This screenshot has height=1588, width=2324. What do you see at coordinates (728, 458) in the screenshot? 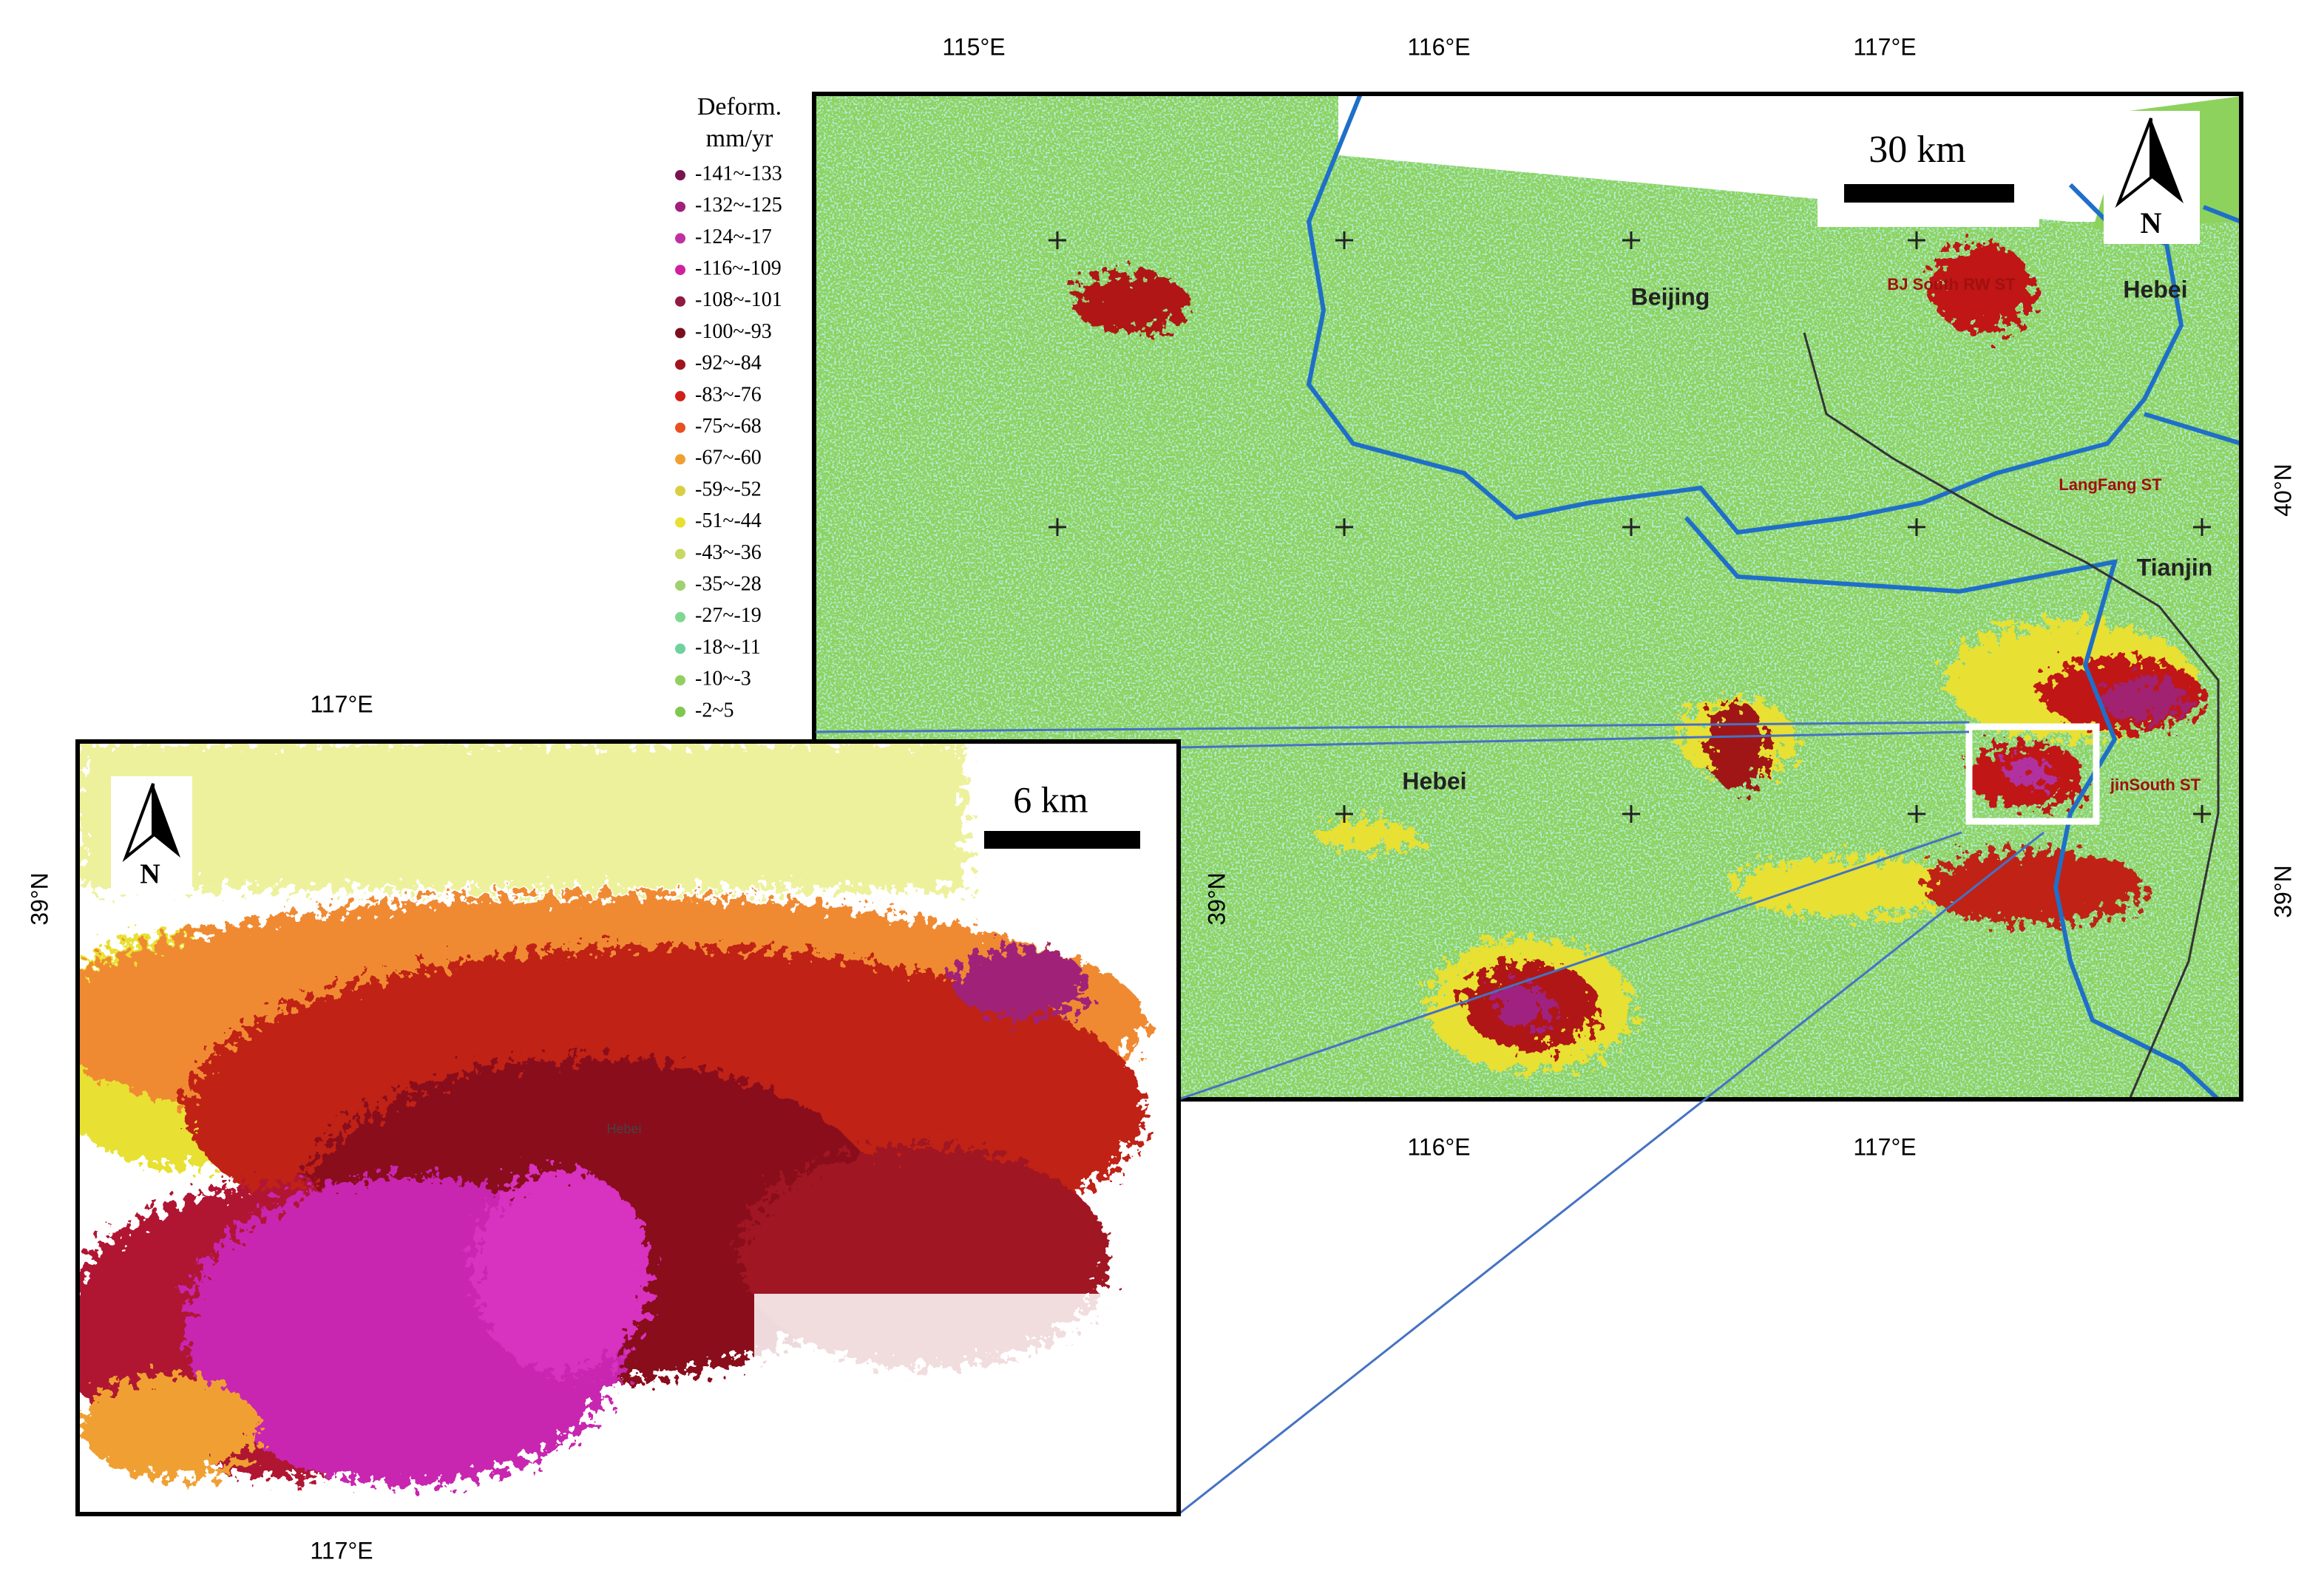
I see `legend-label: -67~-60` at bounding box center [728, 458].